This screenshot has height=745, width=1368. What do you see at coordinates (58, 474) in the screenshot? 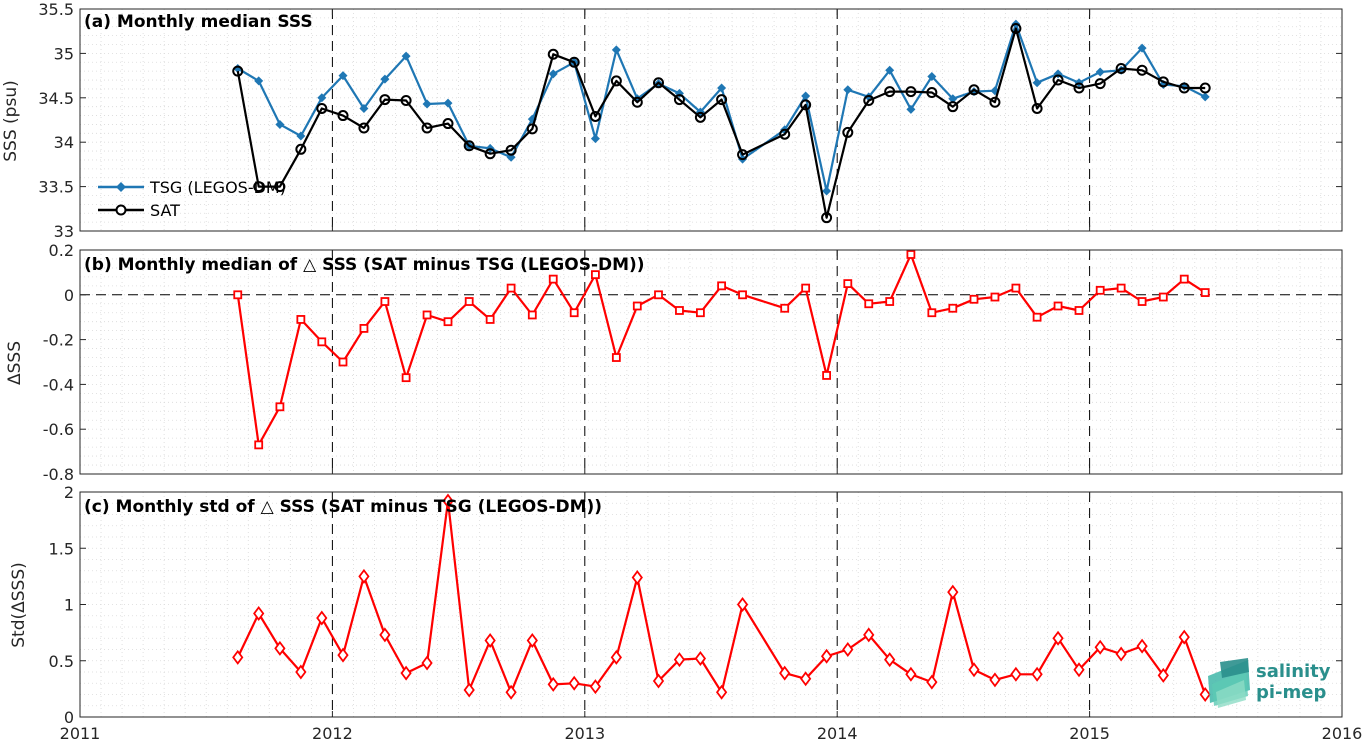
I see `y-tick-label: -0.8` at bounding box center [58, 474].